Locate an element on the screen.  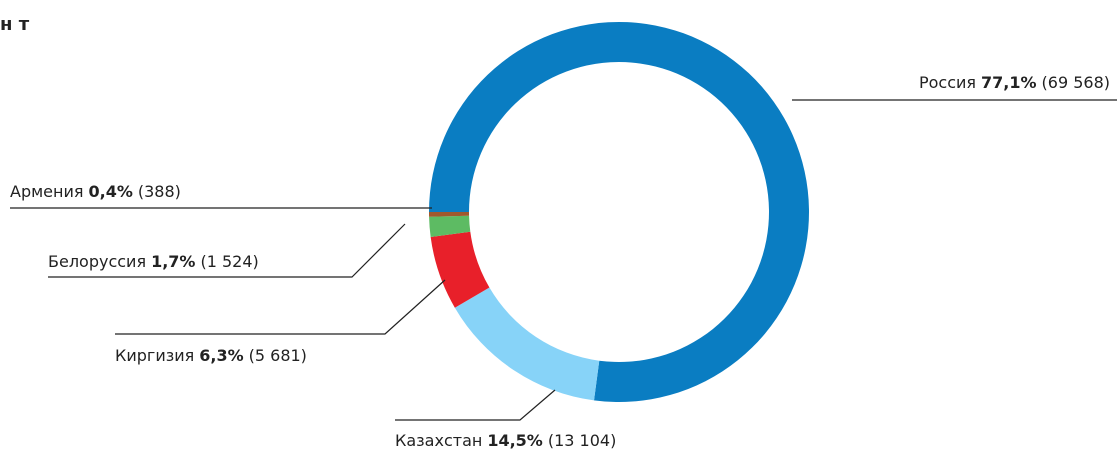
data-label: Киргизия 6,3% (5 681) is located at coordinates (211, 355).